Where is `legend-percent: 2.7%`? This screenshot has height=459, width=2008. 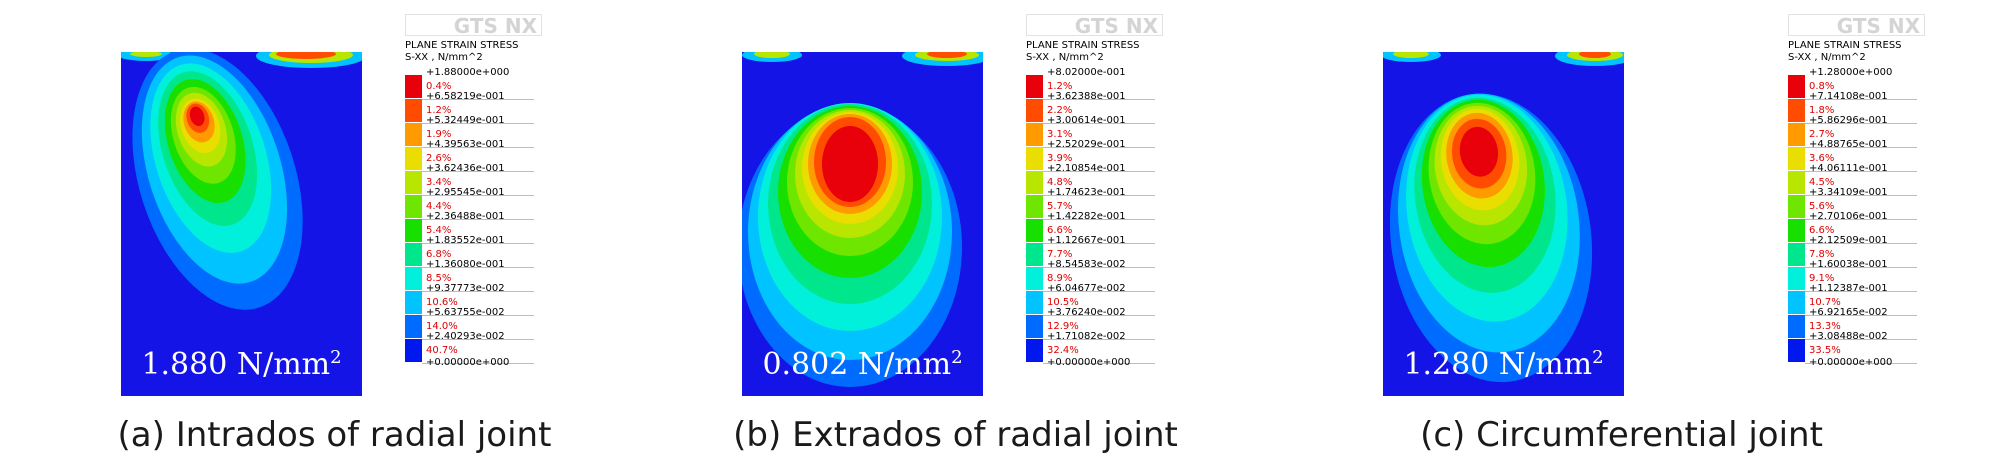 legend-percent: 2.7% is located at coordinates (1822, 134).